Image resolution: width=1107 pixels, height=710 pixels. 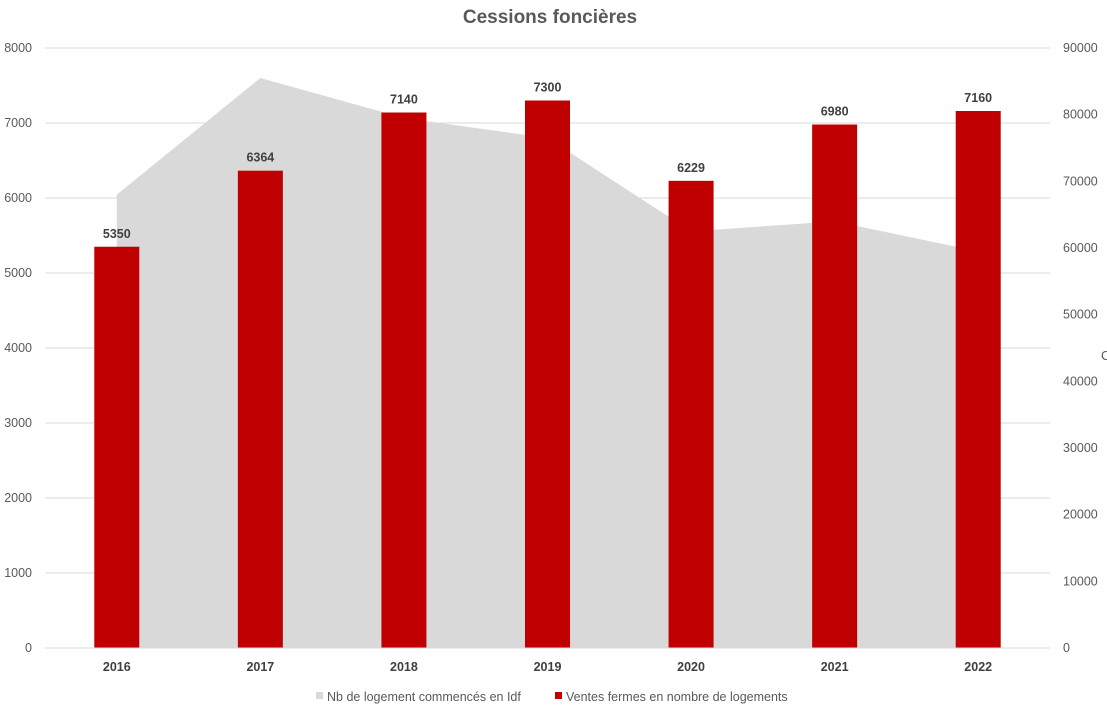 What do you see at coordinates (404, 100) in the screenshot?
I see `data-label: 7140` at bounding box center [404, 100].